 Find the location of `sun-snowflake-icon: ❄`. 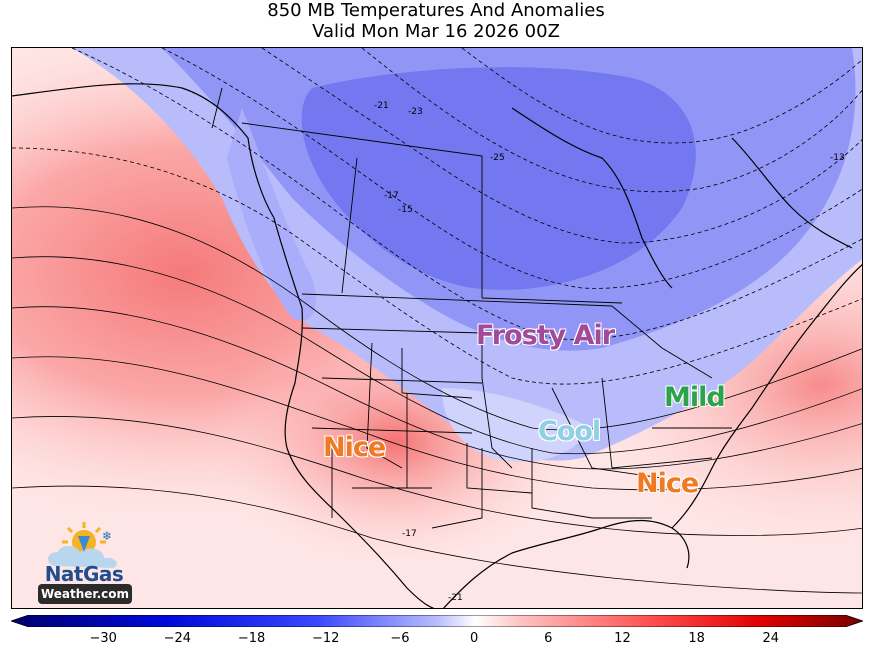

sun-snowflake-icon: ❄ is located at coordinates (83, 545).